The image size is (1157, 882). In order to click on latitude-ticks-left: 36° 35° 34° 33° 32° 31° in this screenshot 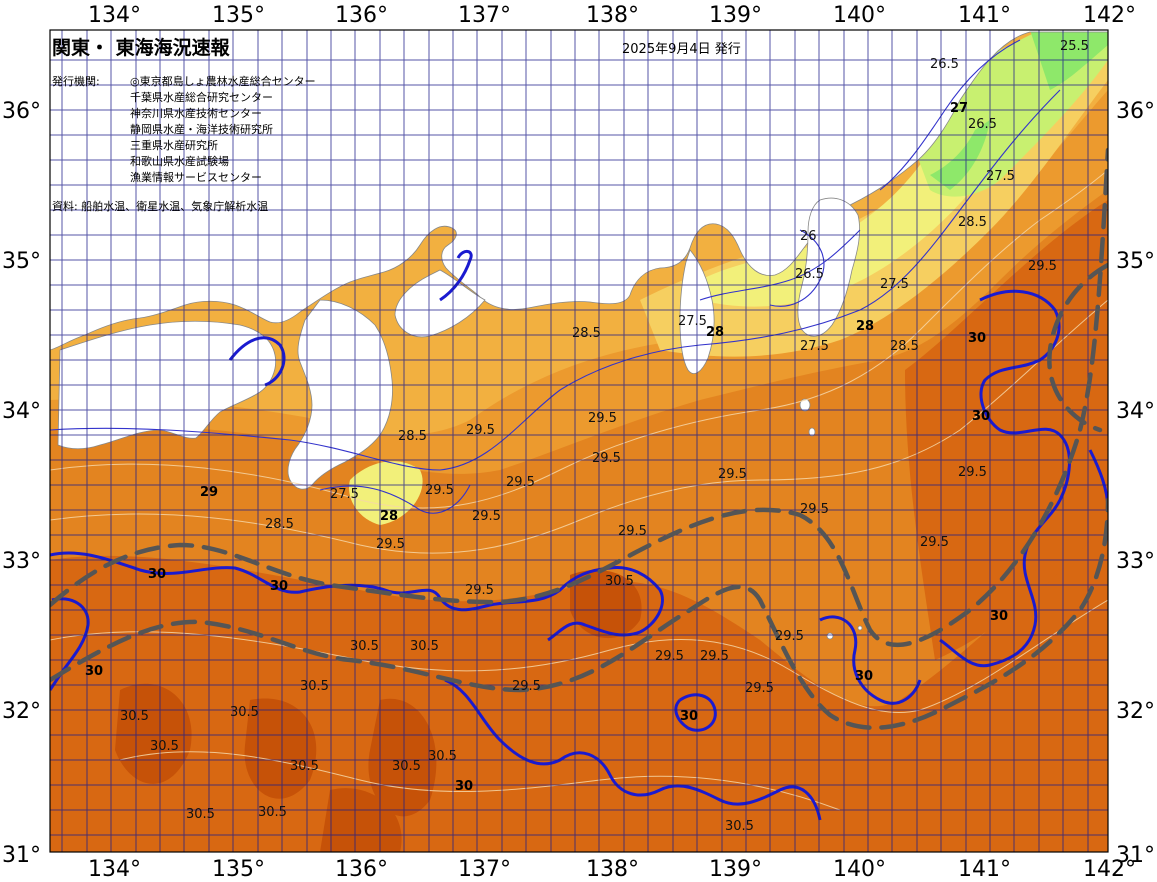, I will do `click(21, 483)`.